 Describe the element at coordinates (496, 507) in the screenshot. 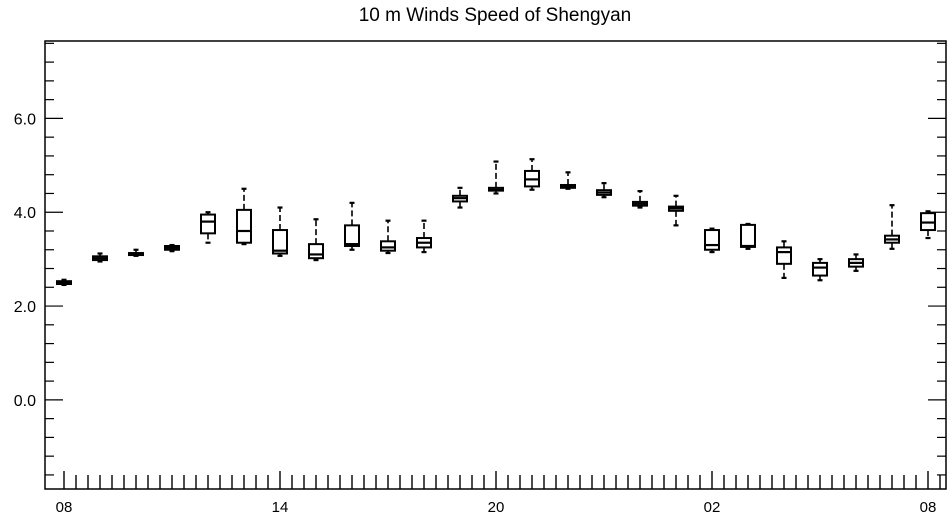

I see `x-tick-label: 20` at that location.